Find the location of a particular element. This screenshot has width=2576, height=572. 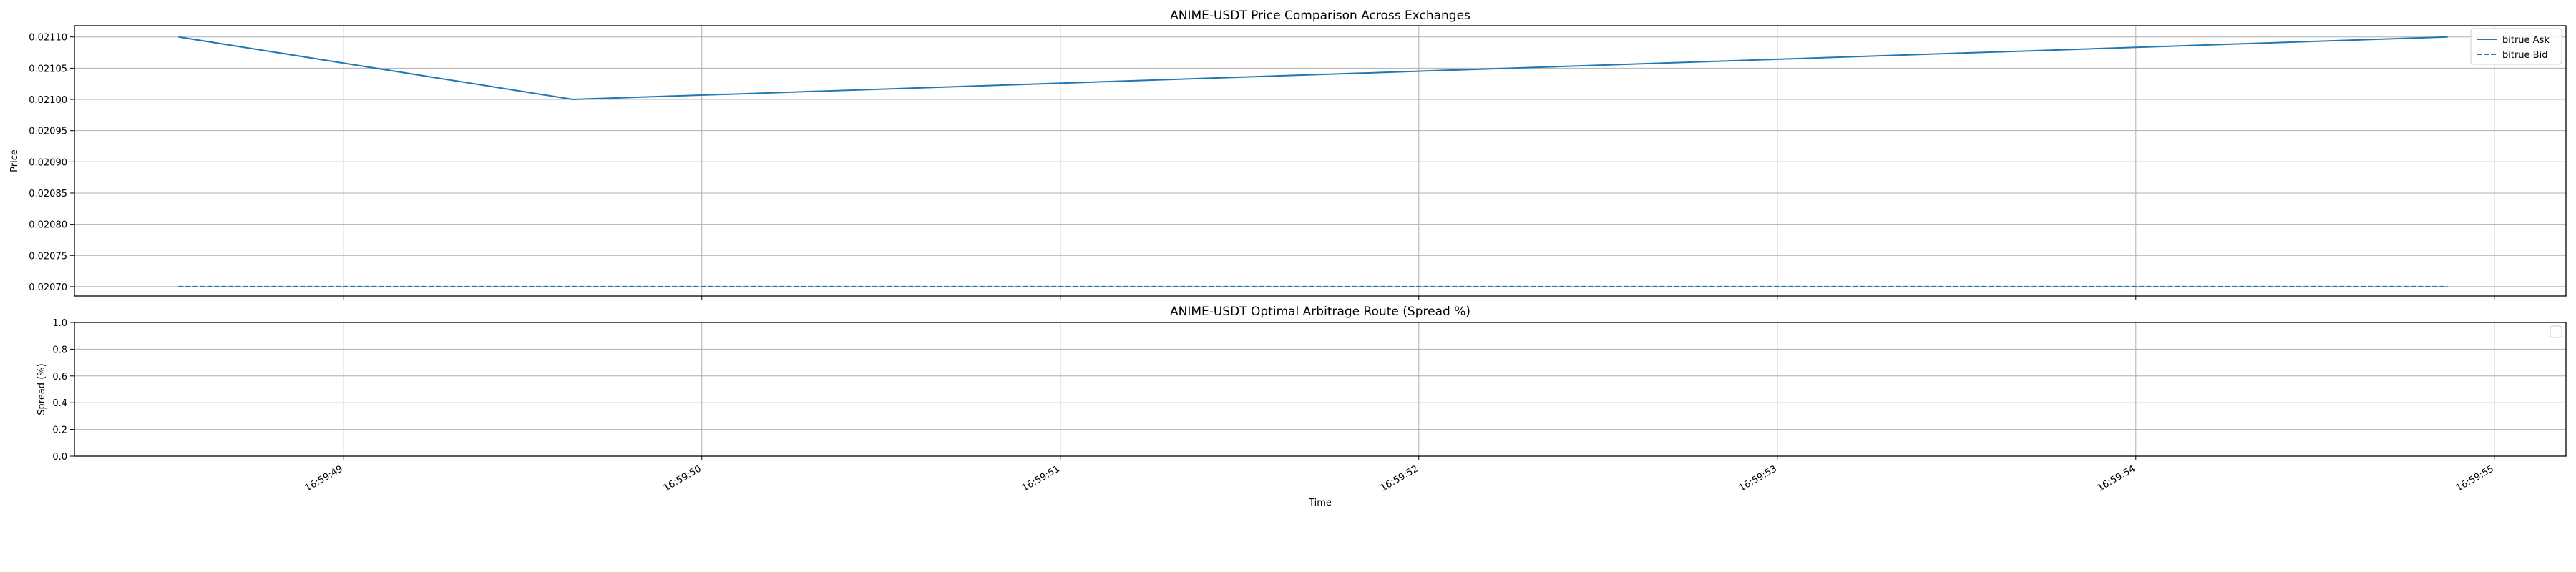

legend: bitrue Ask bitrue Bid is located at coordinates (2516, 46).